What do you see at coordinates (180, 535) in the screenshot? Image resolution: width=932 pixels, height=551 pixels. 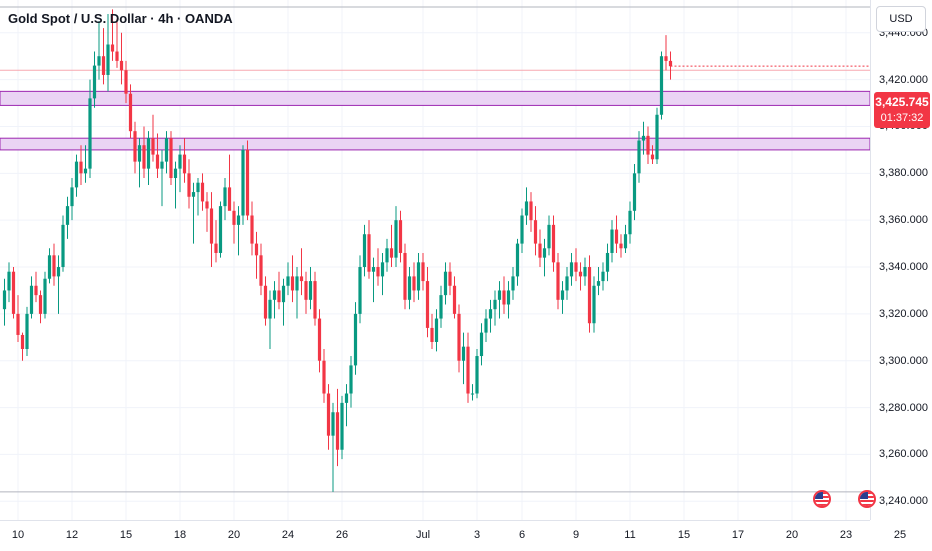 I see `date-tick-label: 18` at bounding box center [180, 535].